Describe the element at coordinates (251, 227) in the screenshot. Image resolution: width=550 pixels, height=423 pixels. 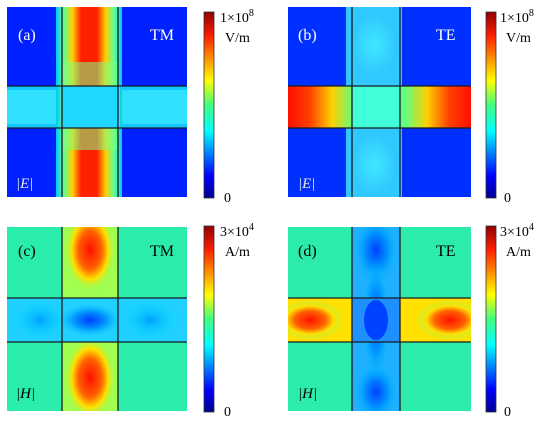
I see `panel-c-colorbar-max-exponent: 4` at that location.